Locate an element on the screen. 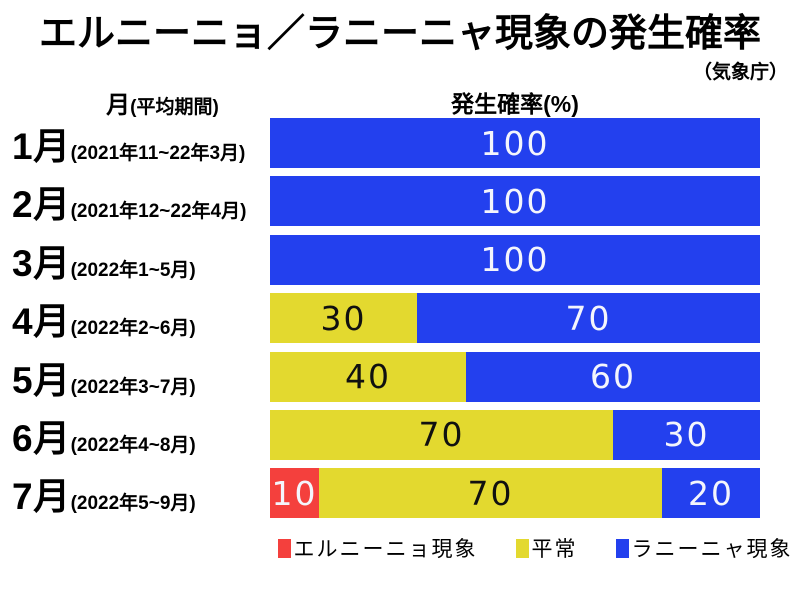  bar-segment-normal: 30 is located at coordinates (343, 318).